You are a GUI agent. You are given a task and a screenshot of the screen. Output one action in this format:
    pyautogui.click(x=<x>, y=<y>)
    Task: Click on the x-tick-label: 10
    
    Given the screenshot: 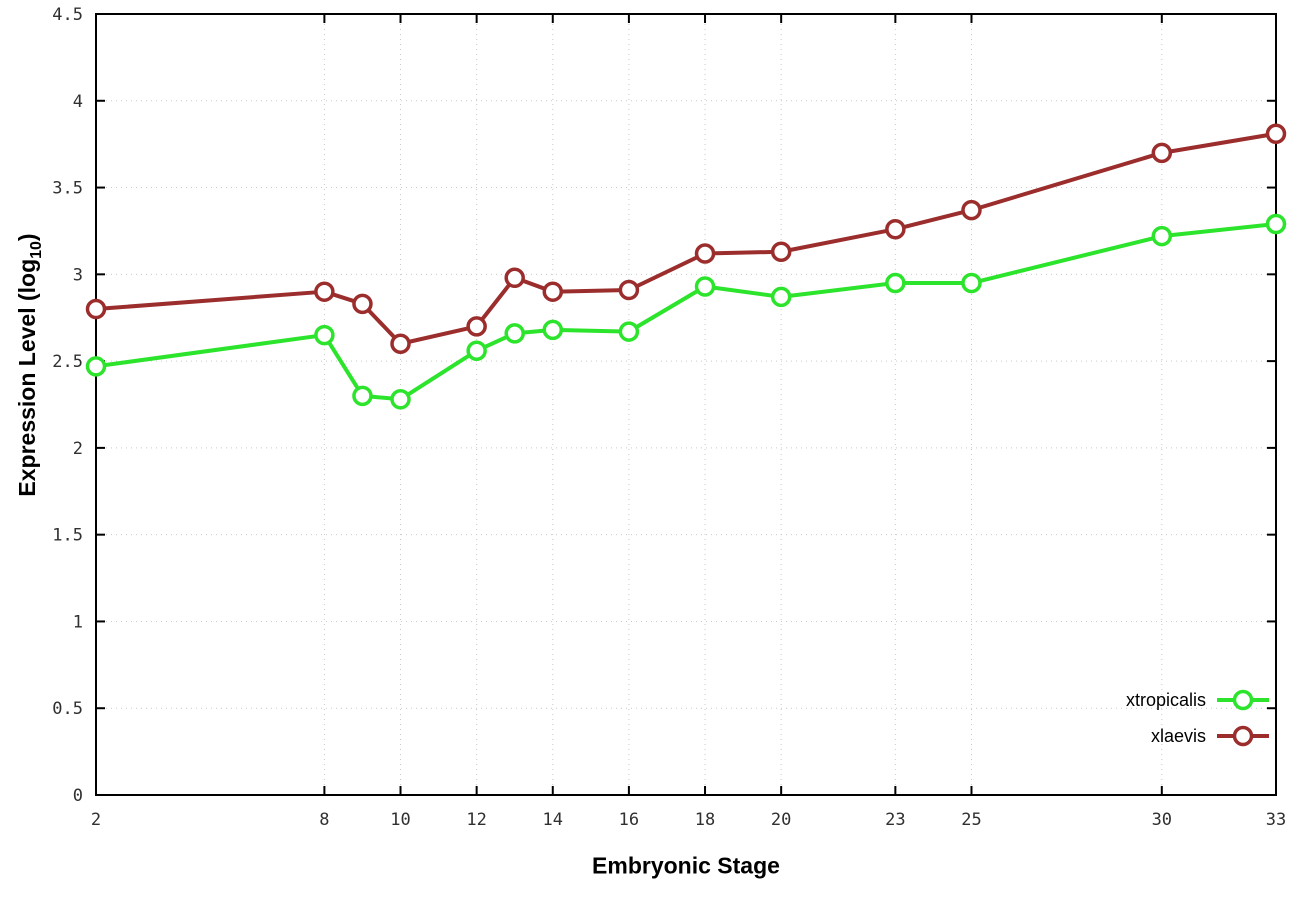 What is the action you would take?
    pyautogui.click(x=400, y=820)
    